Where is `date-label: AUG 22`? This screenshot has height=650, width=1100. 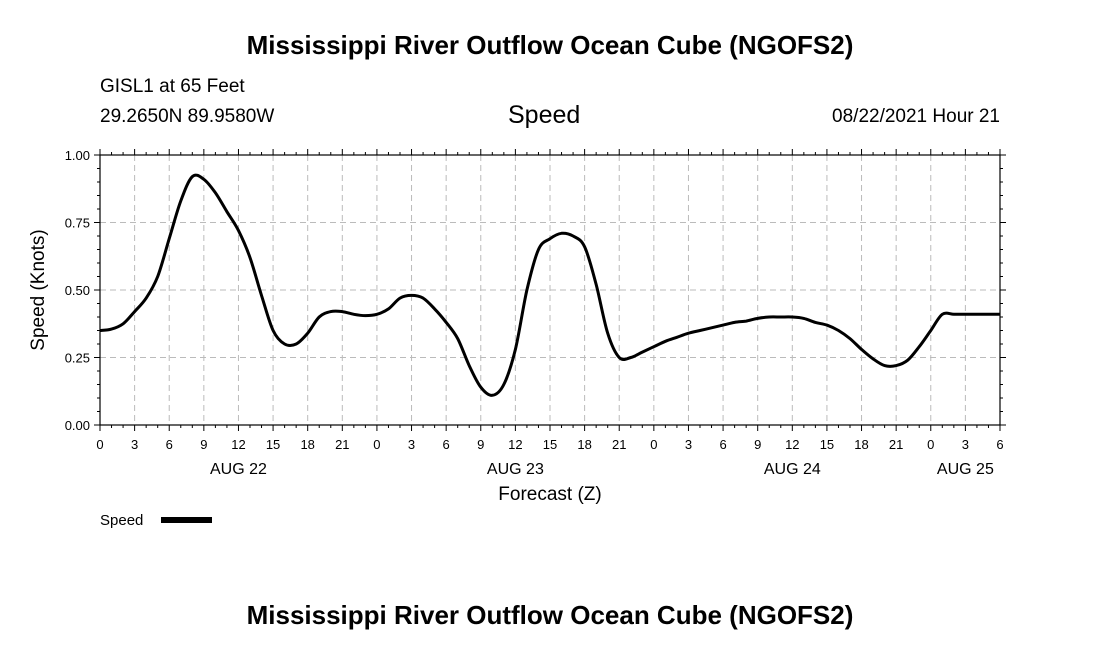
date-label: AUG 22 is located at coordinates (238, 469).